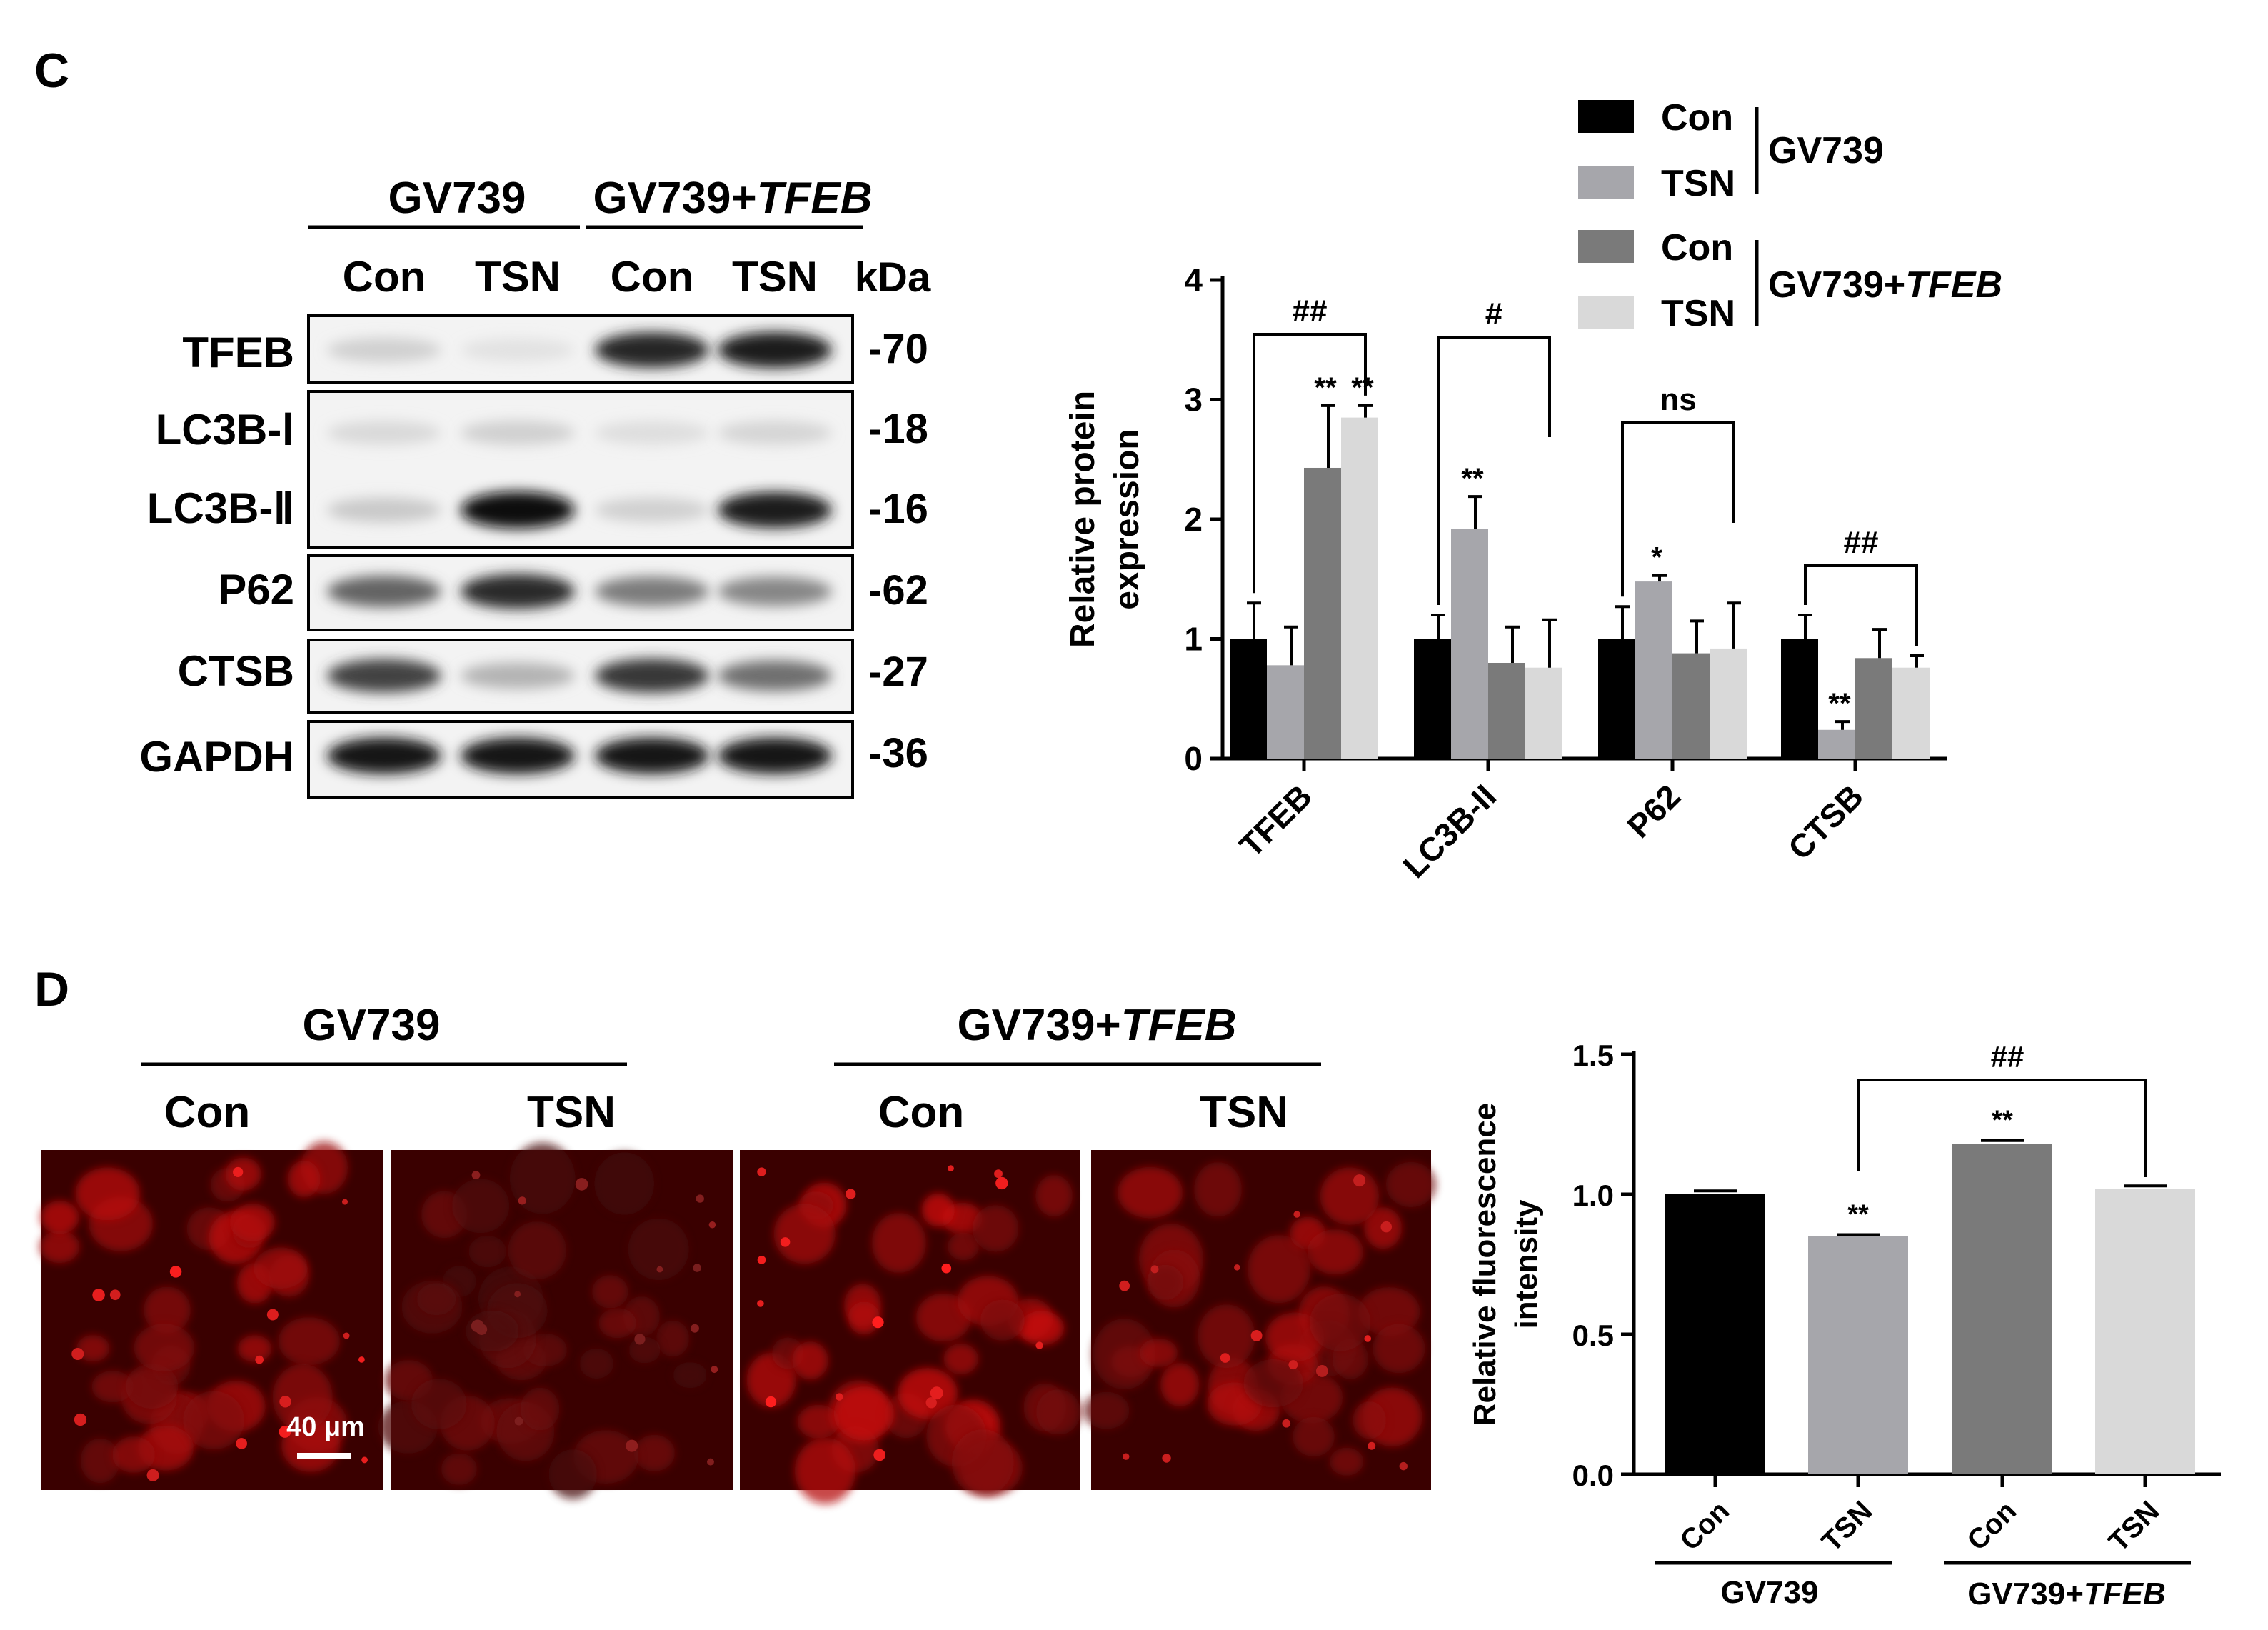 The height and width of the screenshot is (1630, 2268). I want to click on blot-lane-label: TSN, so click(775, 277).